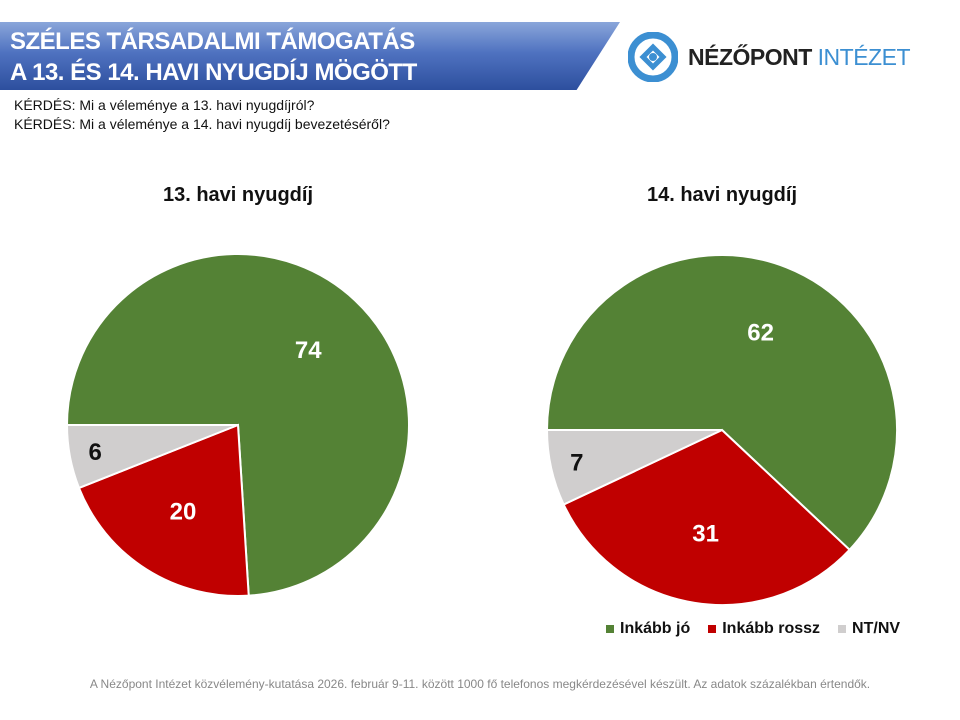  I want to click on legend-item-good: Inkább jó, so click(648, 629).